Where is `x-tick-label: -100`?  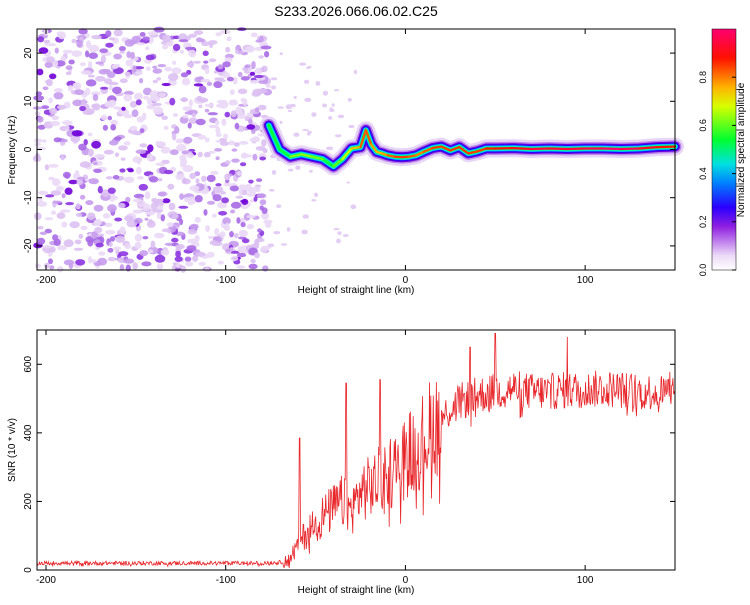 x-tick-label: -100 is located at coordinates (226, 280).